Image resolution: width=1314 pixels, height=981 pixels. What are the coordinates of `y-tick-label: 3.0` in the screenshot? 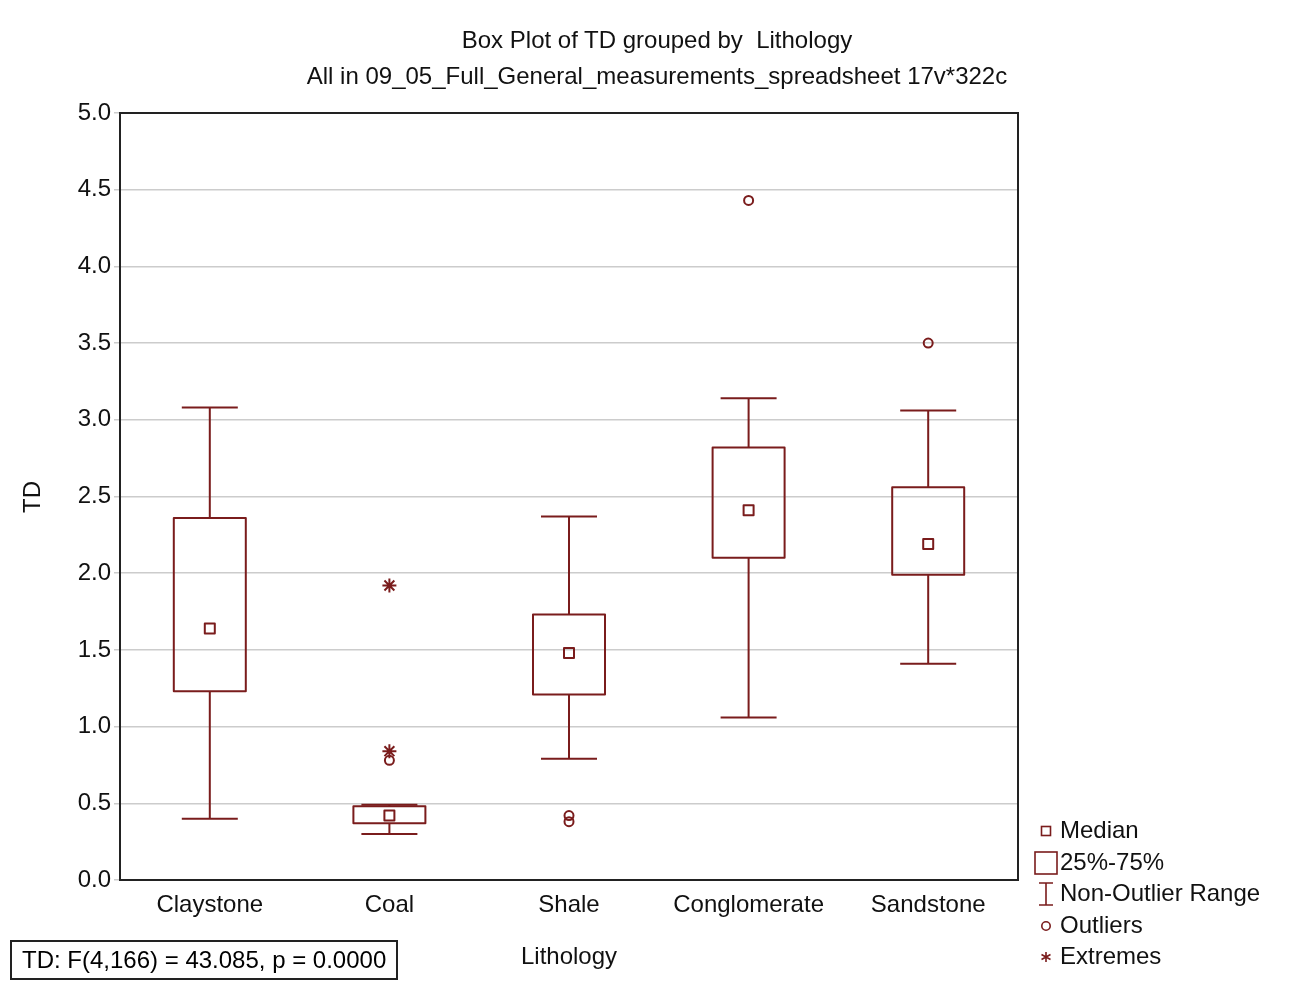 It's located at (94, 418).